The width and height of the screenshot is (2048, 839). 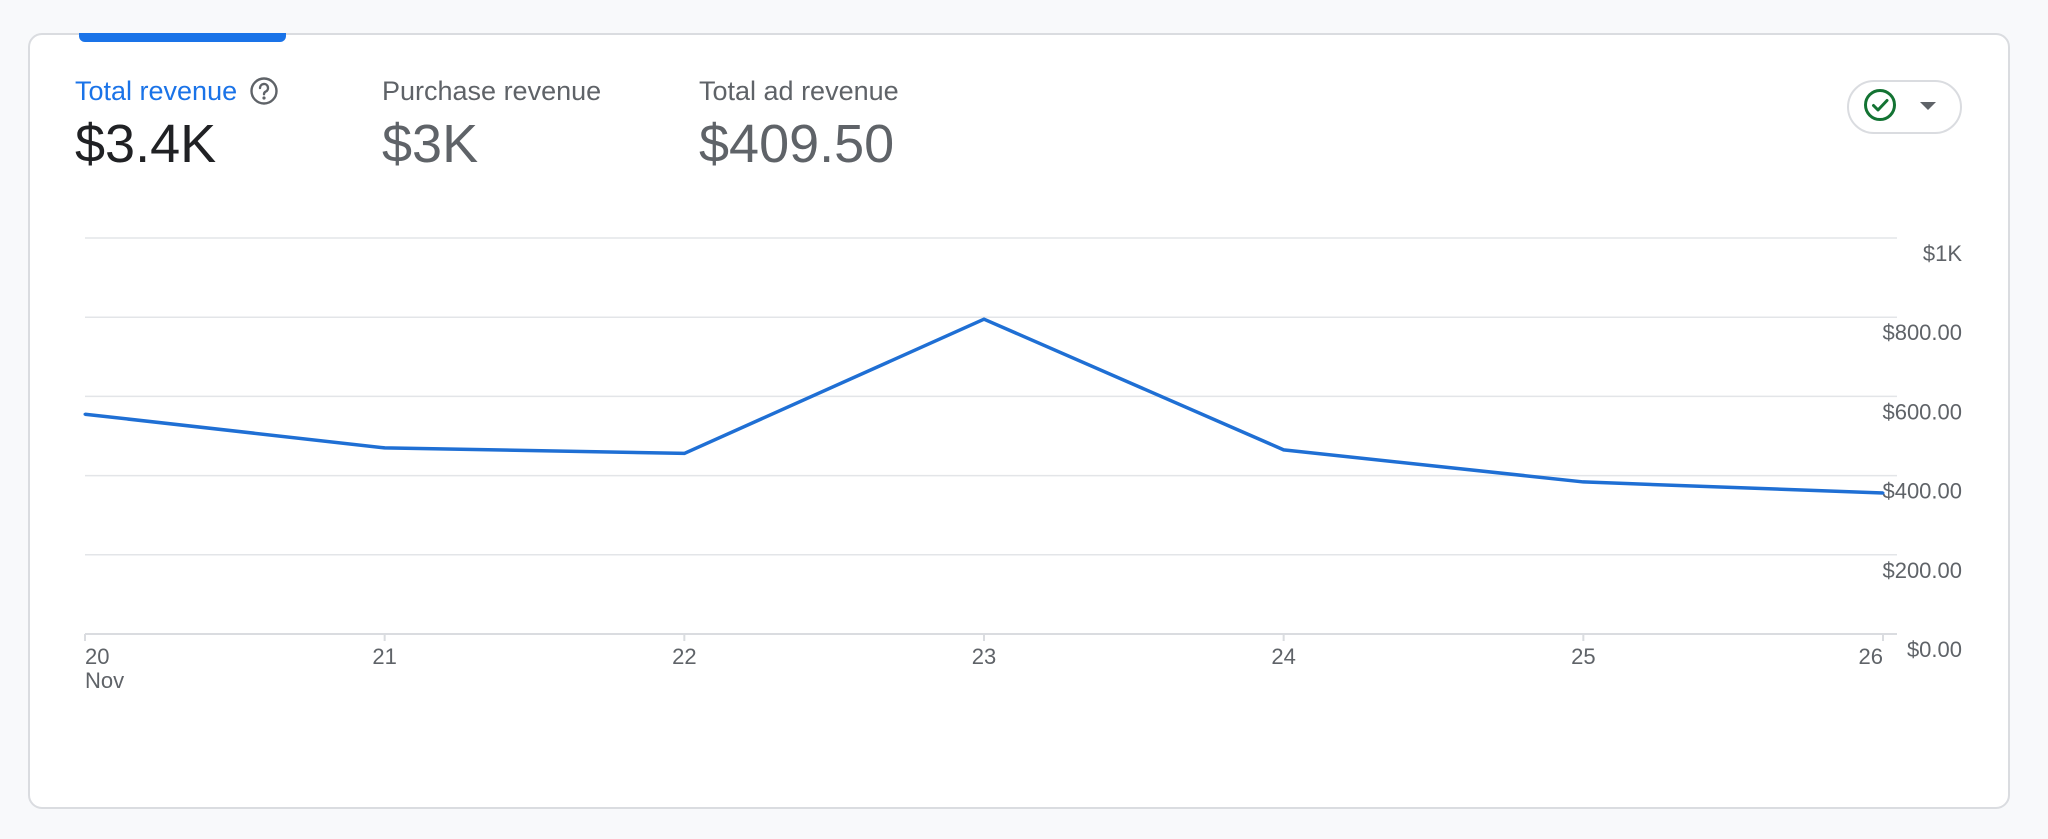 What do you see at coordinates (1934, 649) in the screenshot?
I see `y-tick-label: $0.00` at bounding box center [1934, 649].